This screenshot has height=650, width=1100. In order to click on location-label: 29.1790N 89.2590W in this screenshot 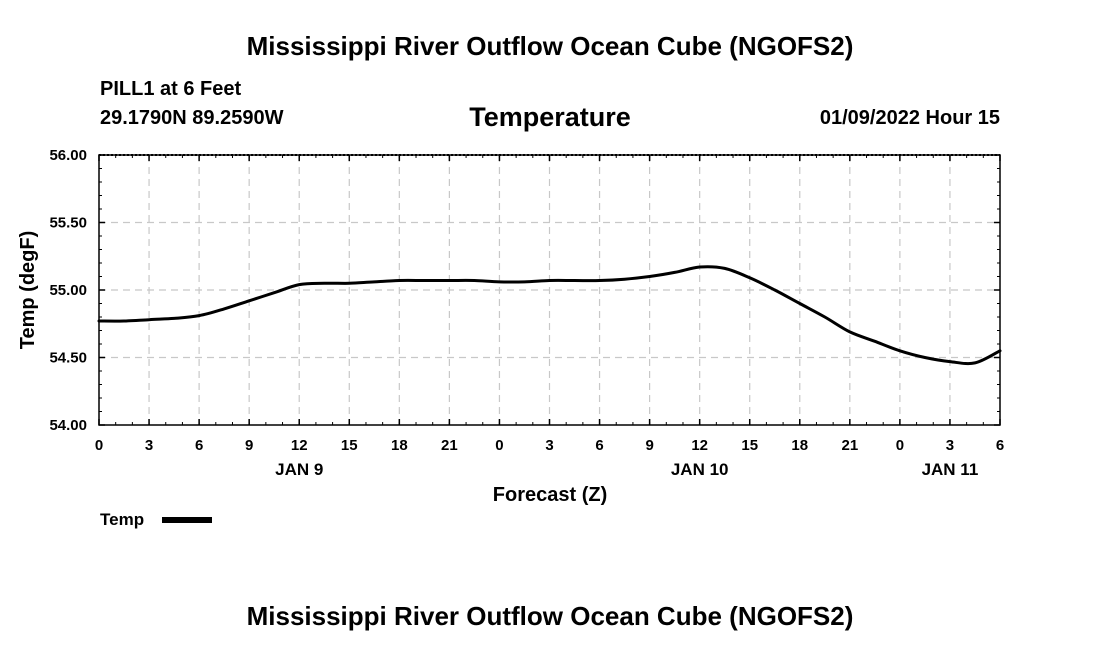, I will do `click(192, 118)`.